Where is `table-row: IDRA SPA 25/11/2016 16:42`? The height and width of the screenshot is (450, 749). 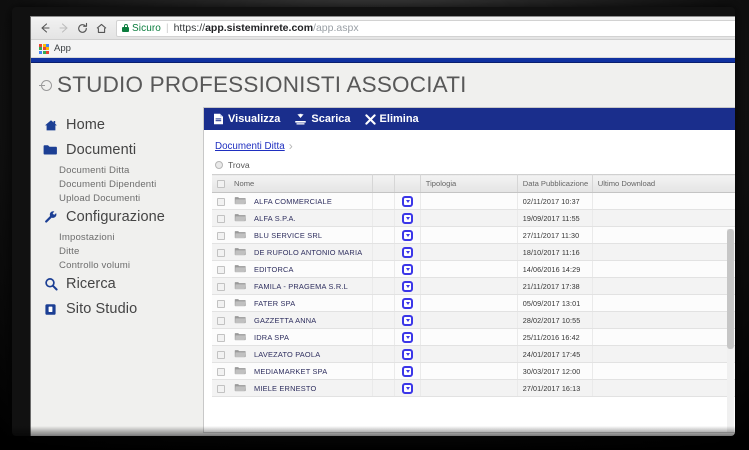
table-row: IDRA SPA 25/11/2016 16:42 is located at coordinates (473, 337).